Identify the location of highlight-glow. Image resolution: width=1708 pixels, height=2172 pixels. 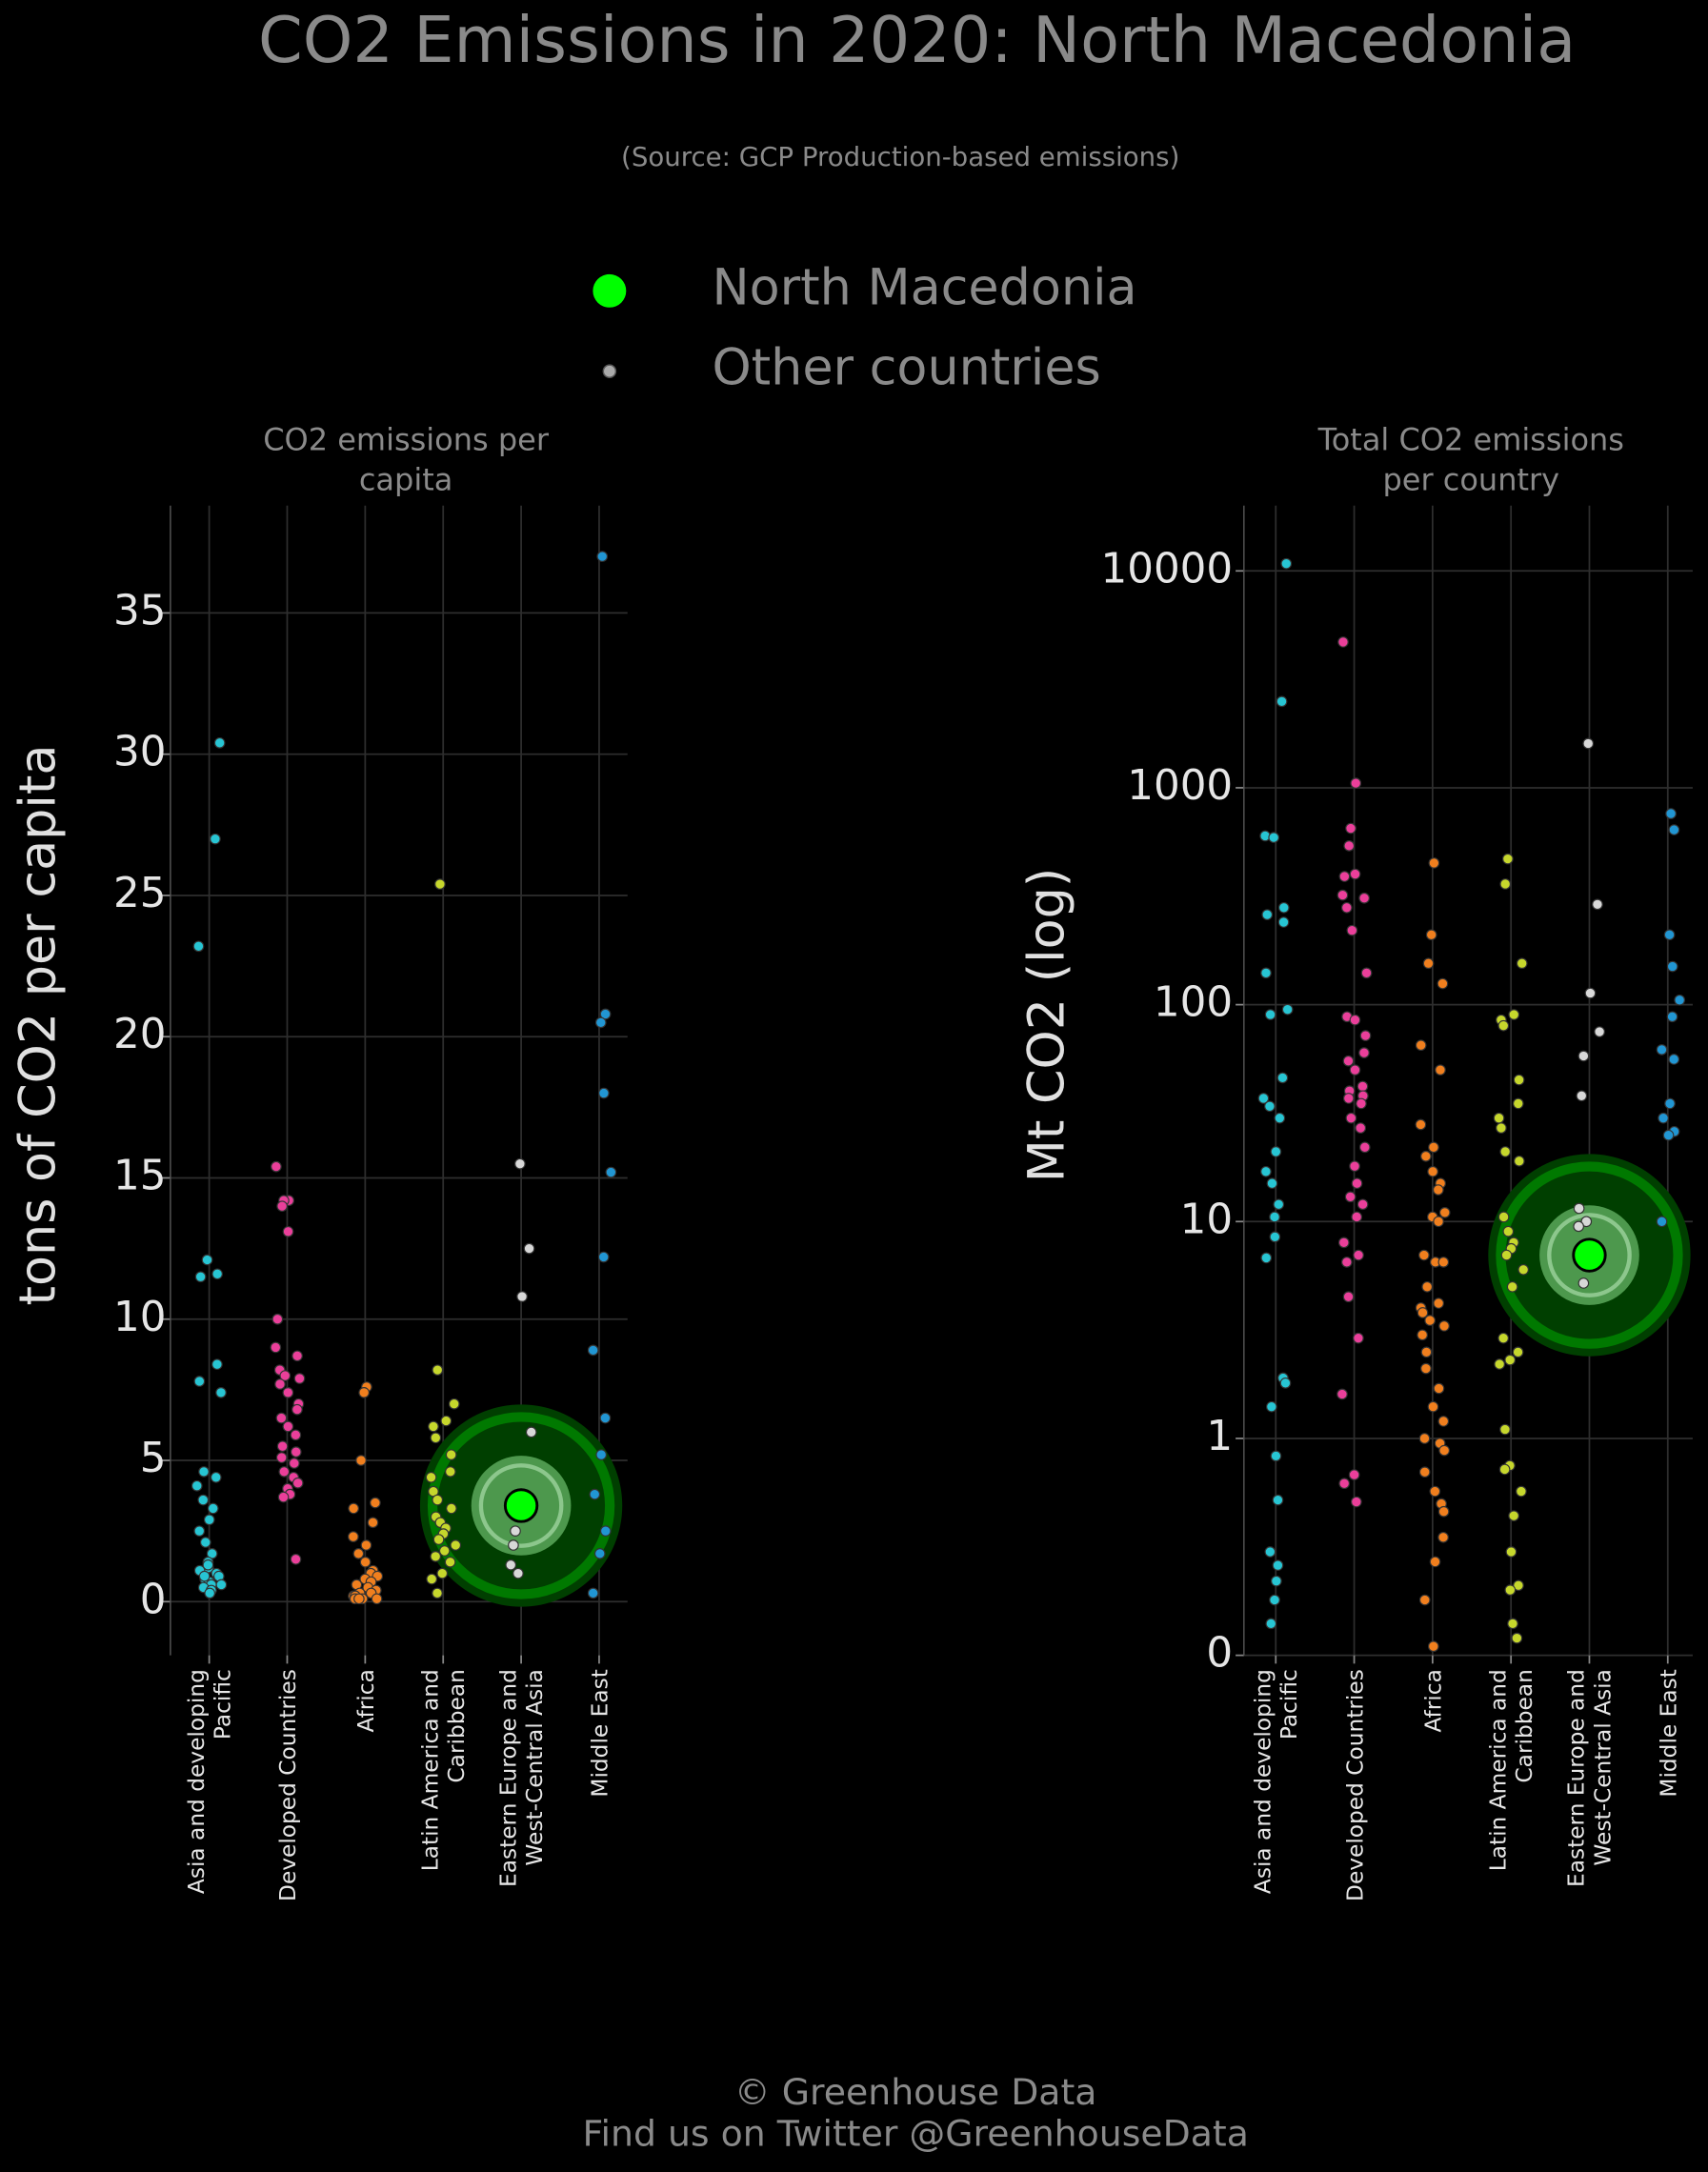
(1590, 1255).